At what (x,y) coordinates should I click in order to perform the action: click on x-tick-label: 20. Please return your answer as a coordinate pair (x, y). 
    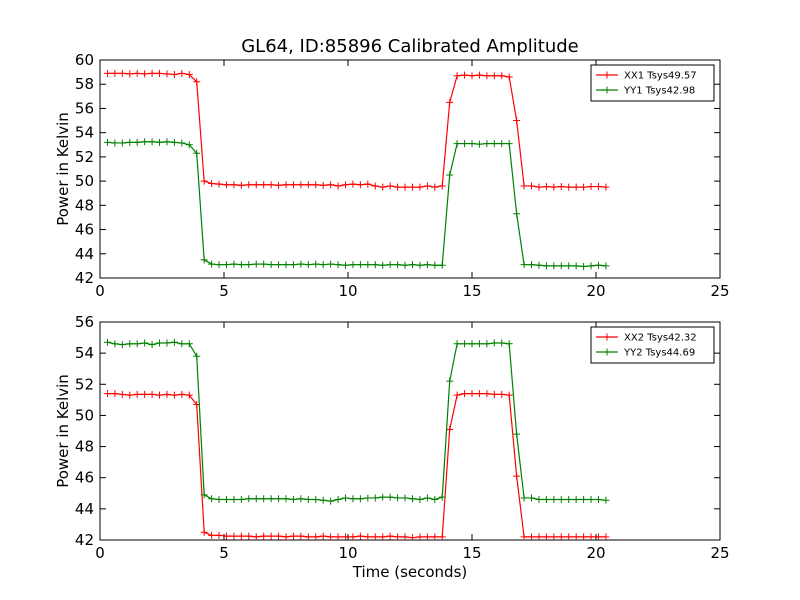
    Looking at the image, I should click on (595, 553).